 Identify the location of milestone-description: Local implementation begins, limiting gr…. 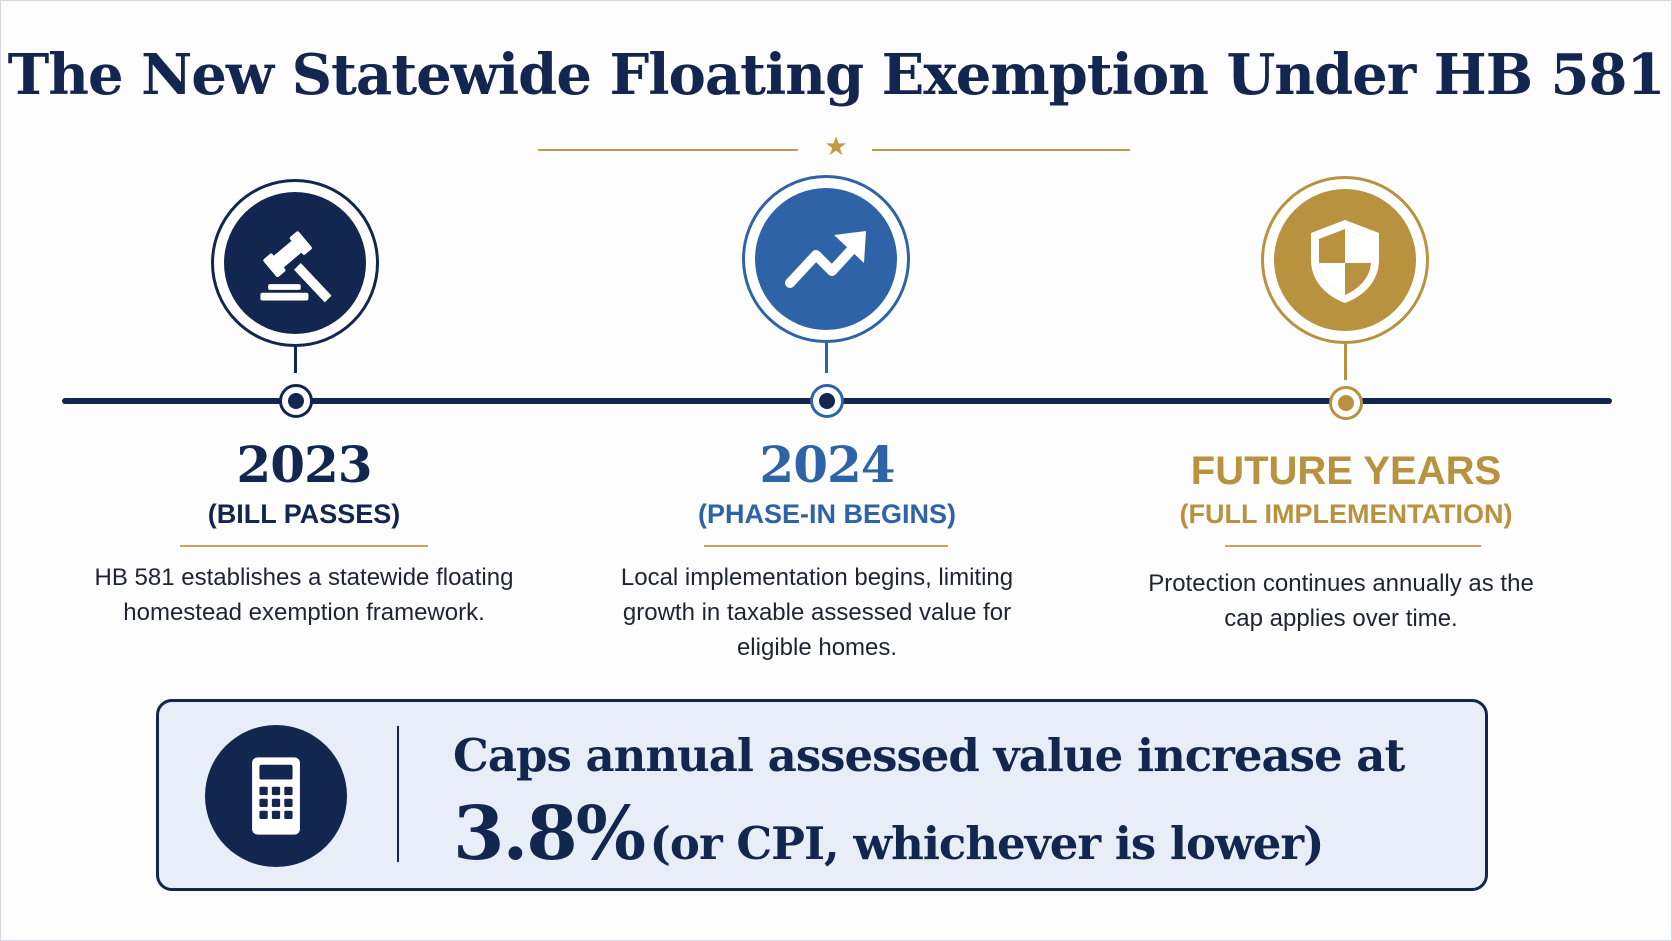
(817, 612).